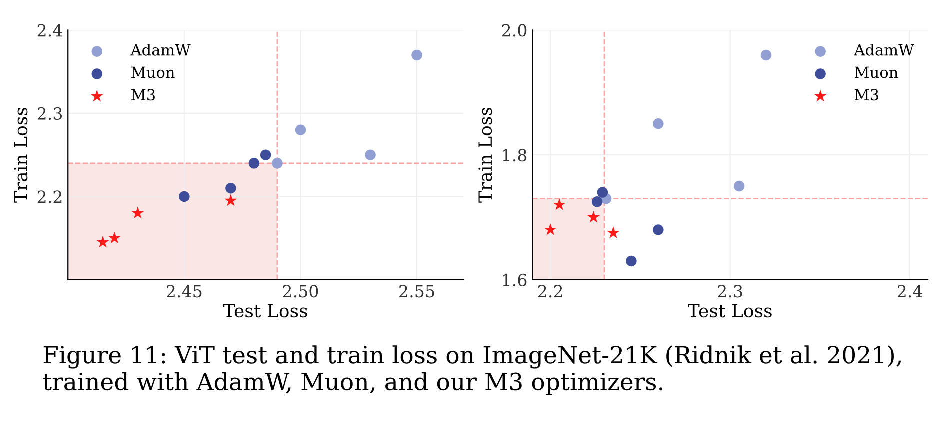  What do you see at coordinates (50, 113) in the screenshot?
I see `y-tick-label: 2.3` at bounding box center [50, 113].